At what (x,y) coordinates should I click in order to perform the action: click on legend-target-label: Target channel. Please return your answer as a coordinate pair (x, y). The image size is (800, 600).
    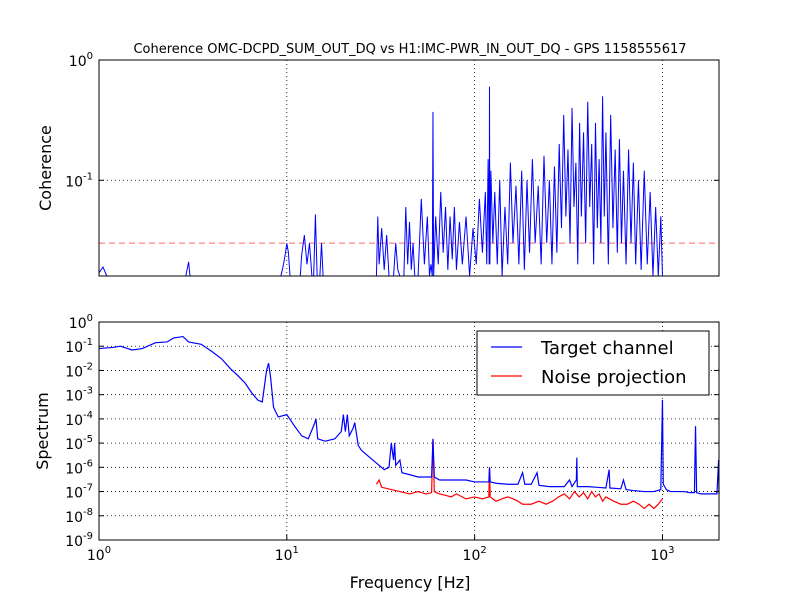
    Looking at the image, I should click on (607, 348).